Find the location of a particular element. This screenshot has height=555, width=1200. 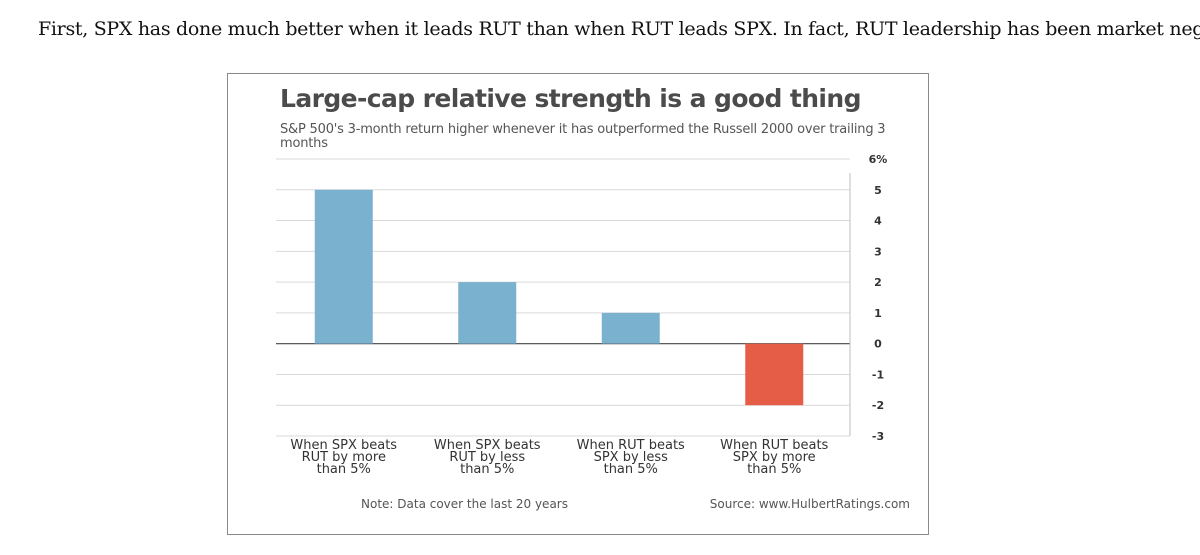

chart-note: Note: Data cover the last 20 years is located at coordinates (464, 504).